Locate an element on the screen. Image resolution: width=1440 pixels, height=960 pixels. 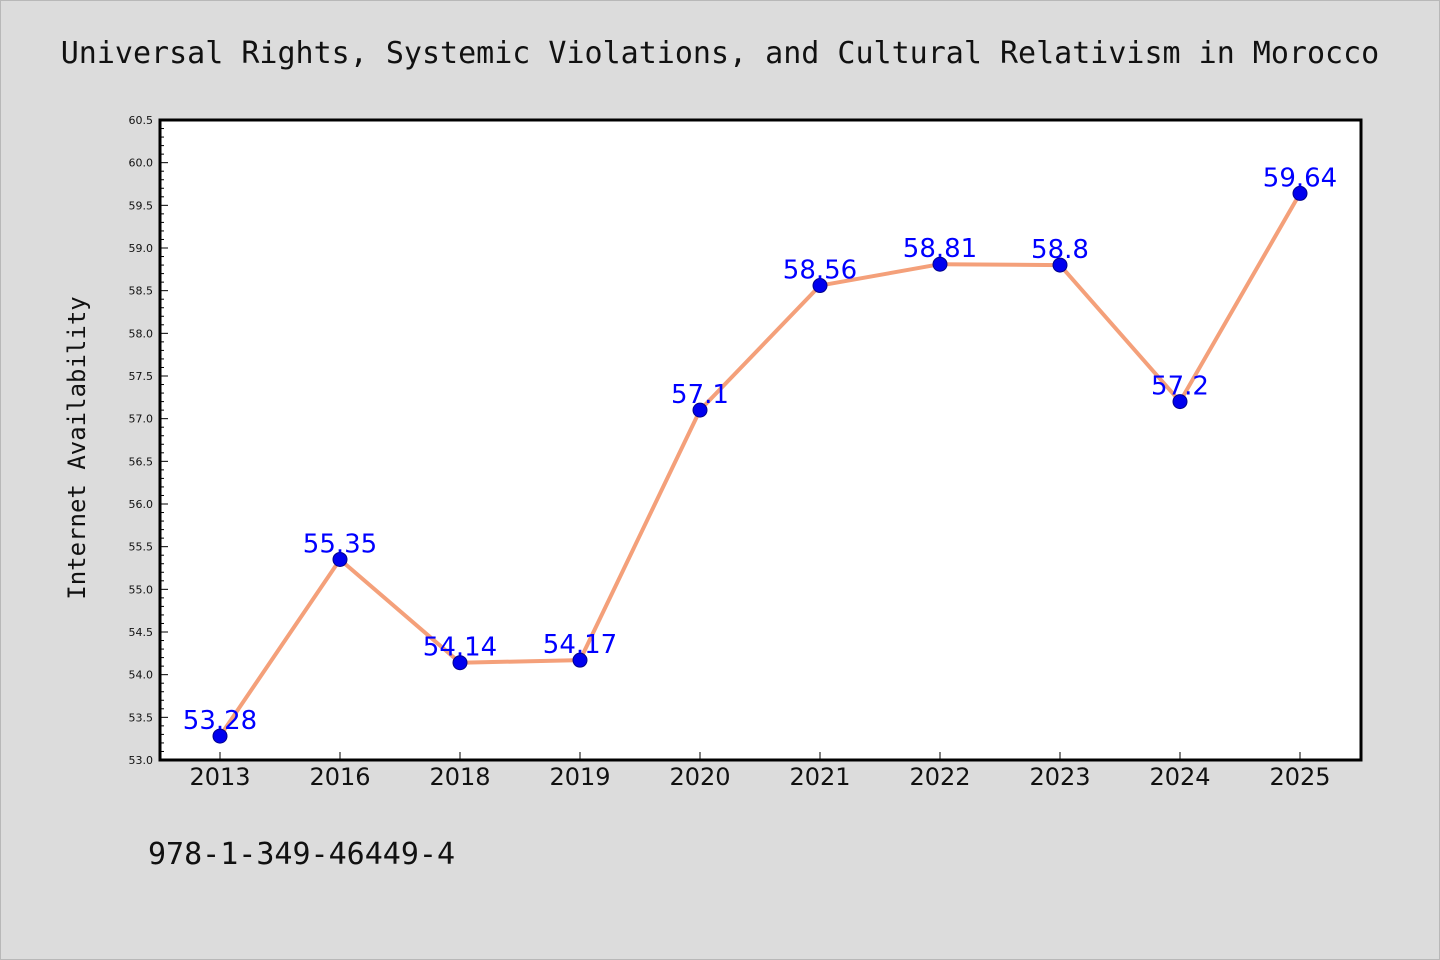
data-label: 59.64 is located at coordinates (1300, 178).